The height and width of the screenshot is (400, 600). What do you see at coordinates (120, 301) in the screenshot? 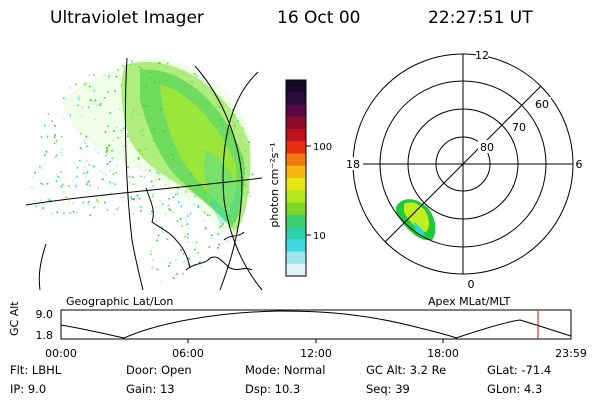
I see `geographic-panel-label: Geographic Lat/Lon` at bounding box center [120, 301].